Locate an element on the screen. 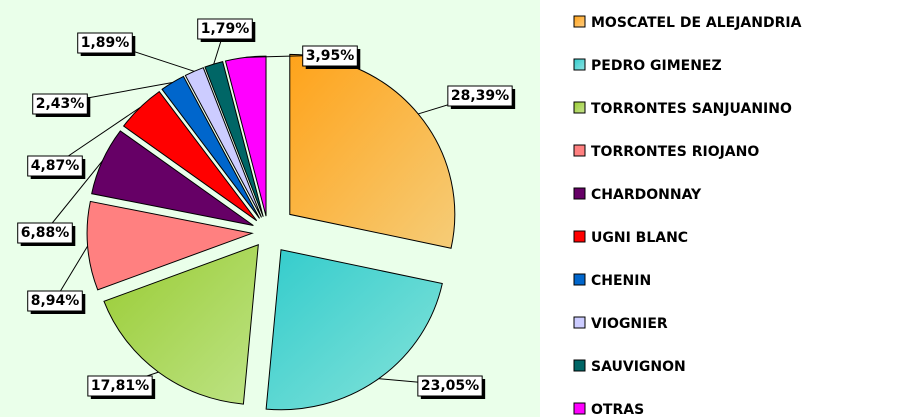 This screenshot has width=912, height=417. legend-label: TORRONTES RIOJANO is located at coordinates (675, 152).